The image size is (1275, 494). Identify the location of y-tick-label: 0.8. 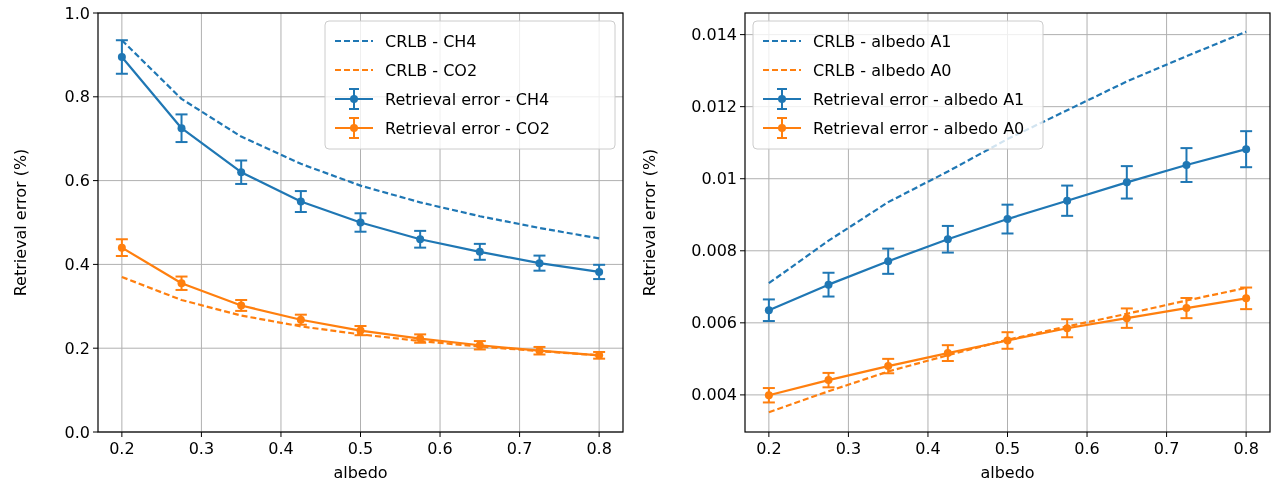
(77, 97).